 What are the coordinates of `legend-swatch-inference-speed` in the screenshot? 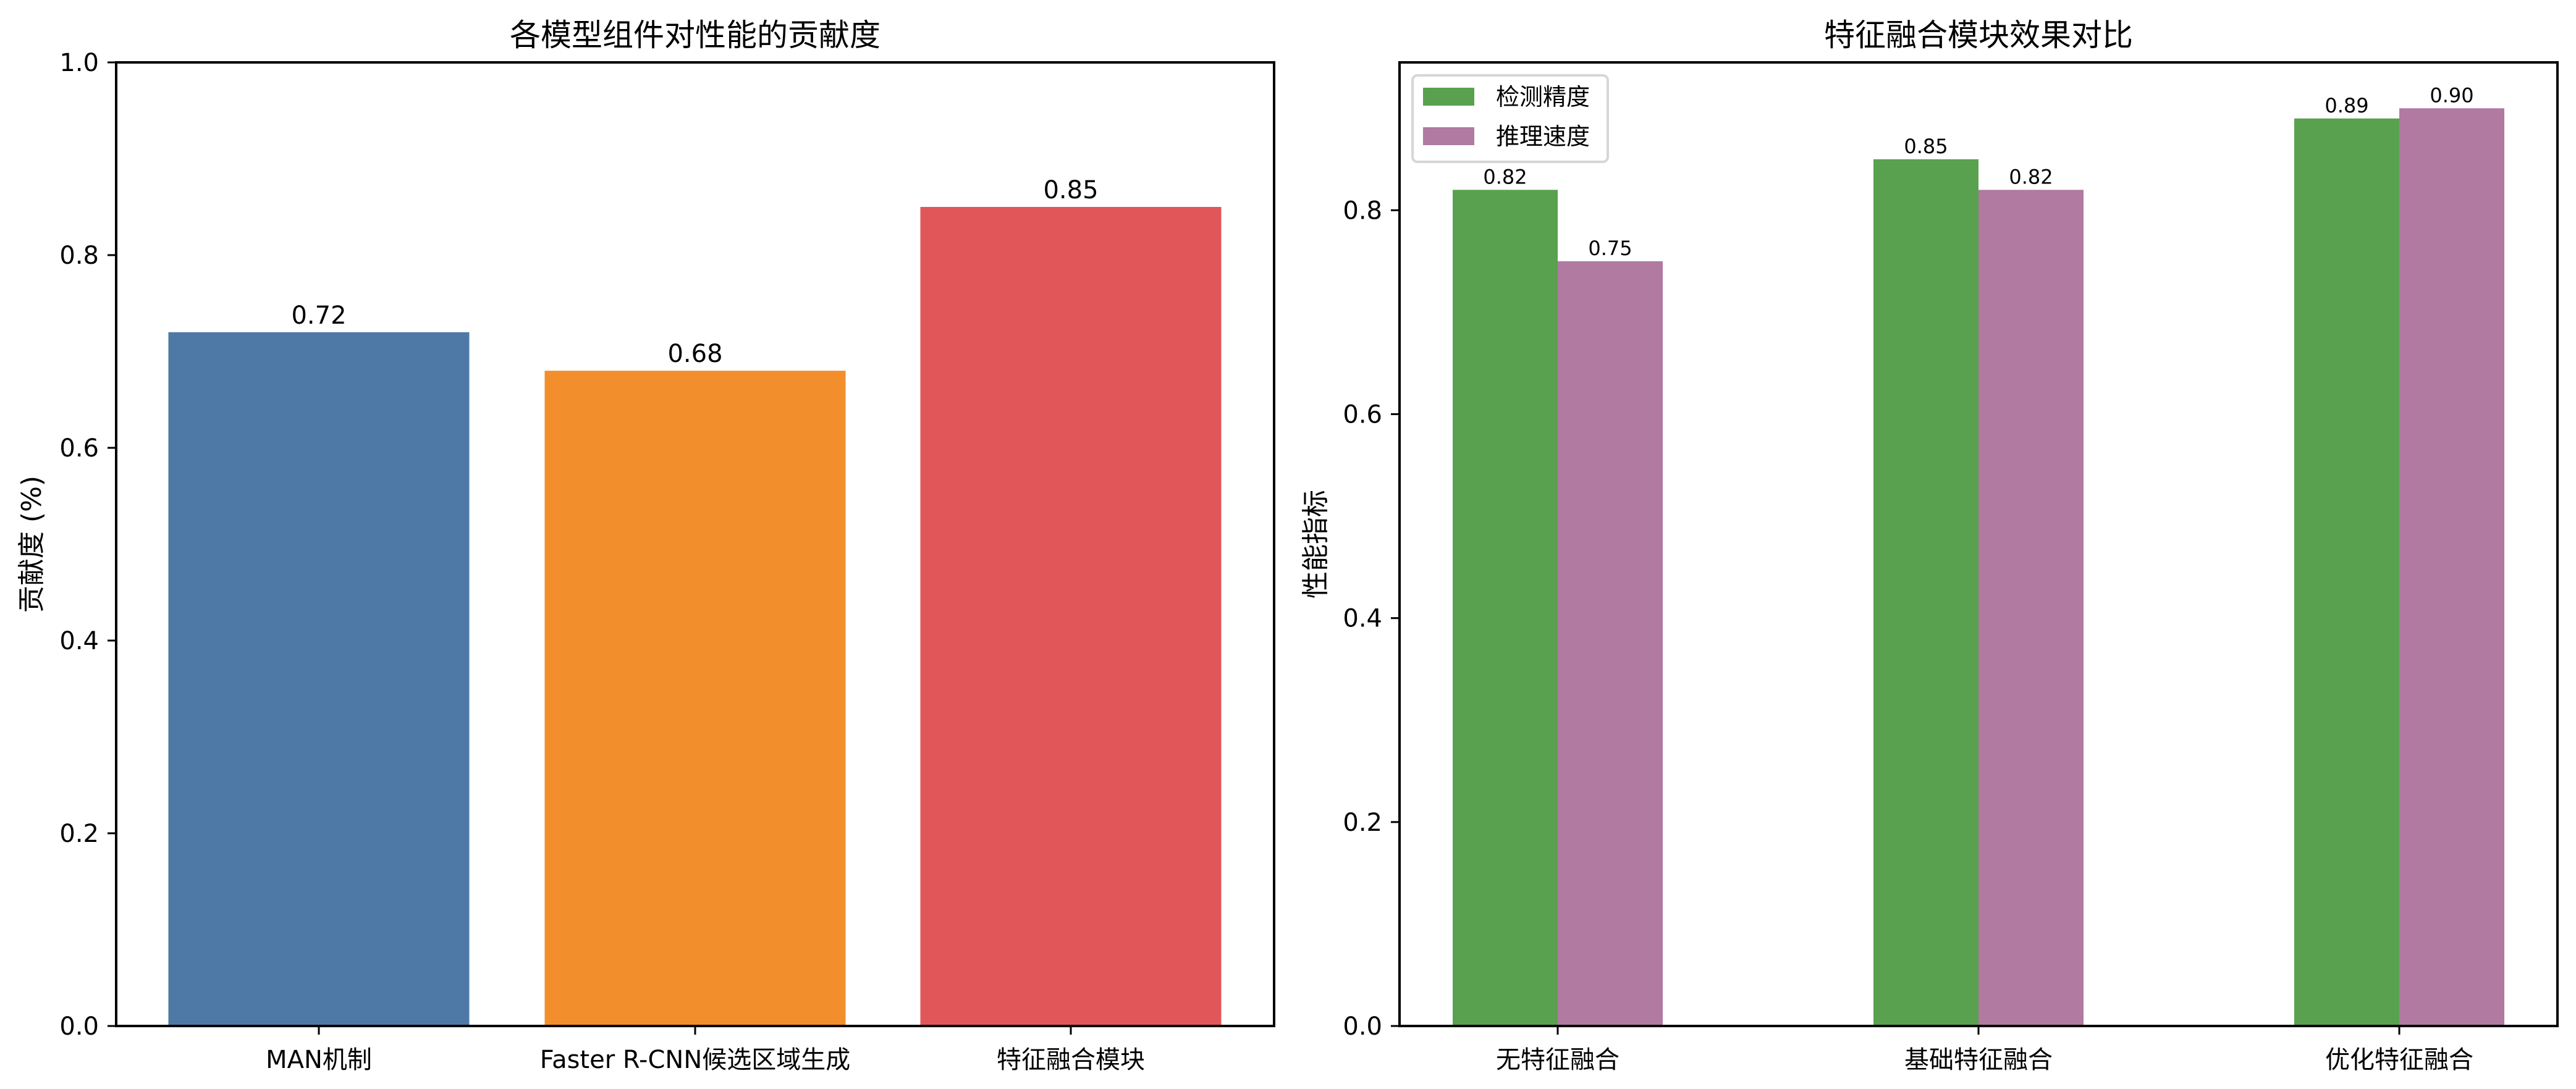 It's located at (1448, 136).